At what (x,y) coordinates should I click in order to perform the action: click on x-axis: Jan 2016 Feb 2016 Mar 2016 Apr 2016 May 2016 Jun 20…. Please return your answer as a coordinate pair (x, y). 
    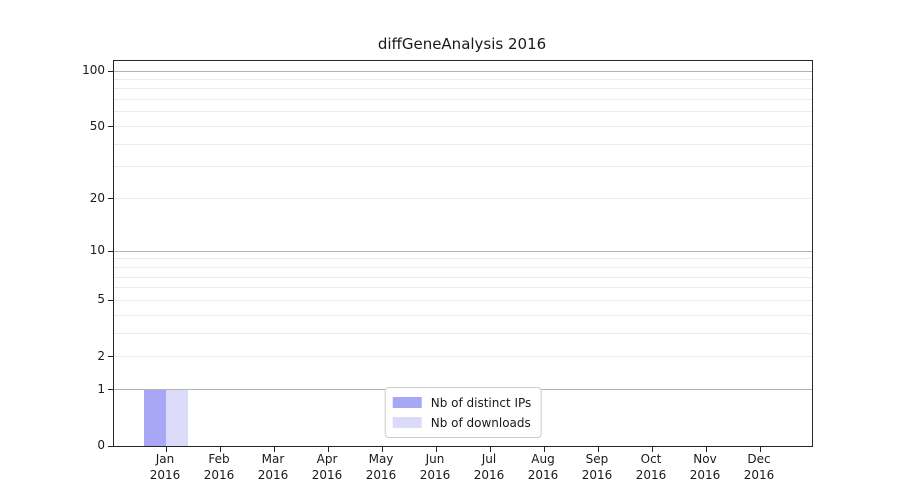
    Looking at the image, I should click on (462, 471).